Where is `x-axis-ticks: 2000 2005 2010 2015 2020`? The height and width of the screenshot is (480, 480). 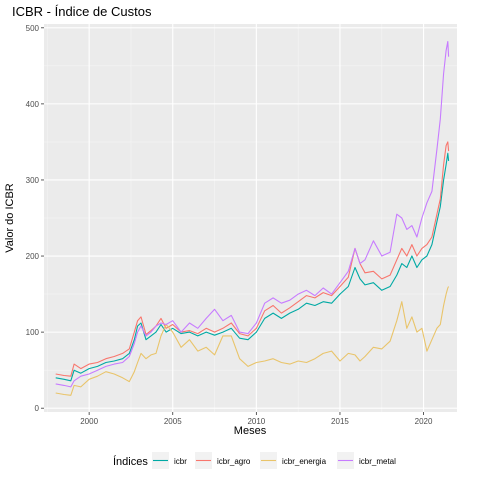 x-axis-ticks: 2000 2005 2010 2015 2020 is located at coordinates (256, 419).